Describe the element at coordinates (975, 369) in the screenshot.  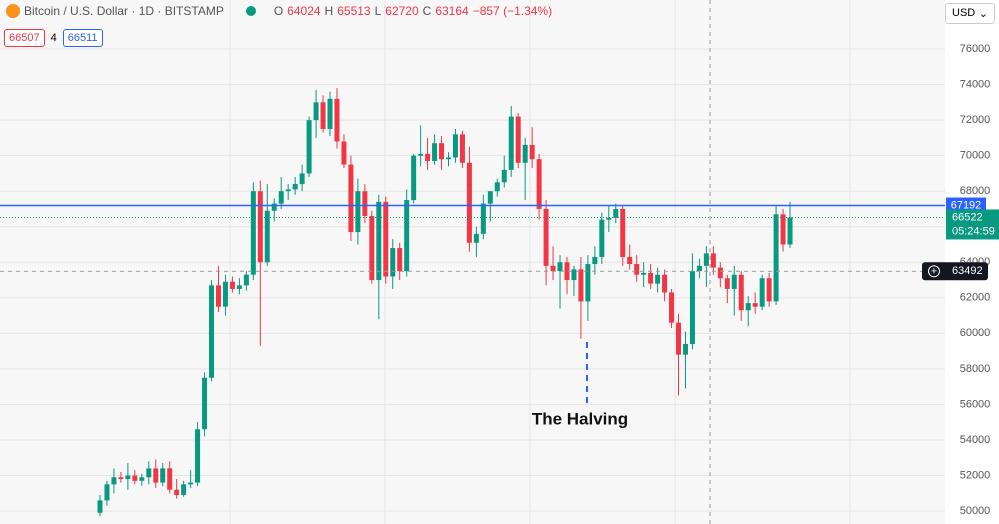
I see `y-tick-label: 58000` at that location.